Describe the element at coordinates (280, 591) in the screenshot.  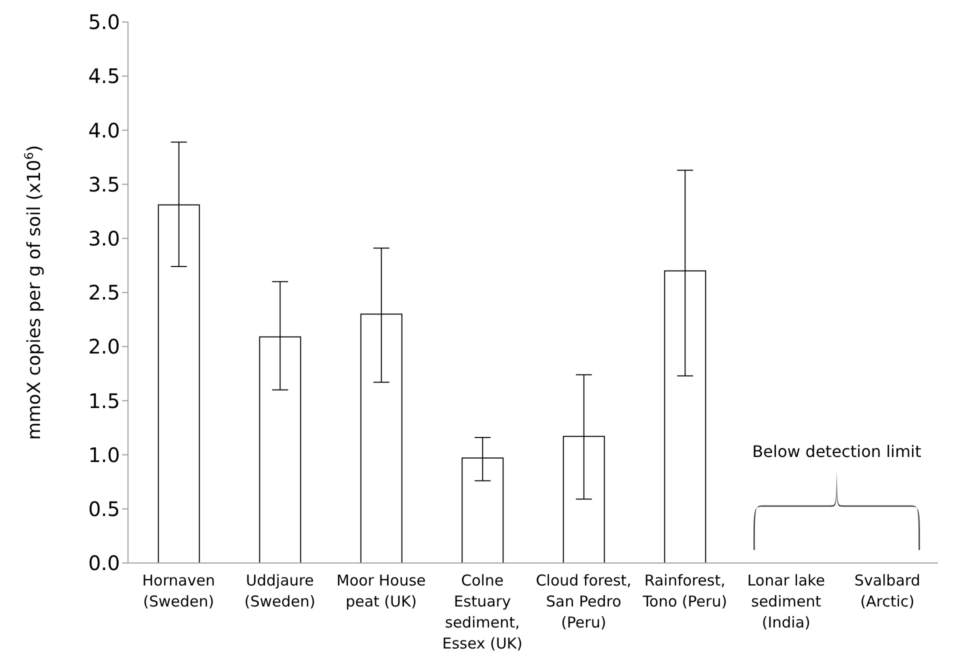
I see `x-tick-label: Uddjaure (Sweden)` at that location.